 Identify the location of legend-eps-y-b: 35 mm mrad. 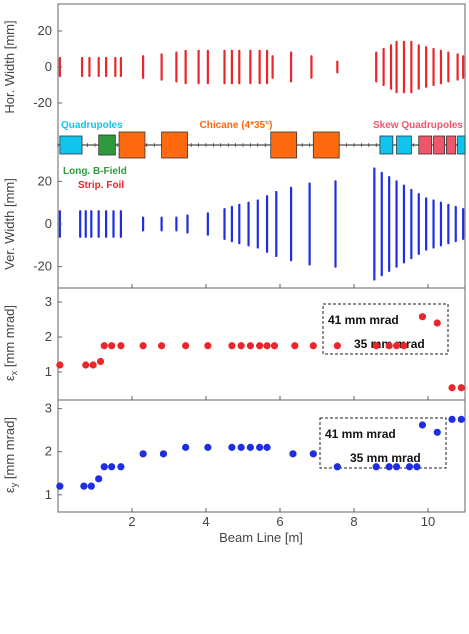
(385, 458).